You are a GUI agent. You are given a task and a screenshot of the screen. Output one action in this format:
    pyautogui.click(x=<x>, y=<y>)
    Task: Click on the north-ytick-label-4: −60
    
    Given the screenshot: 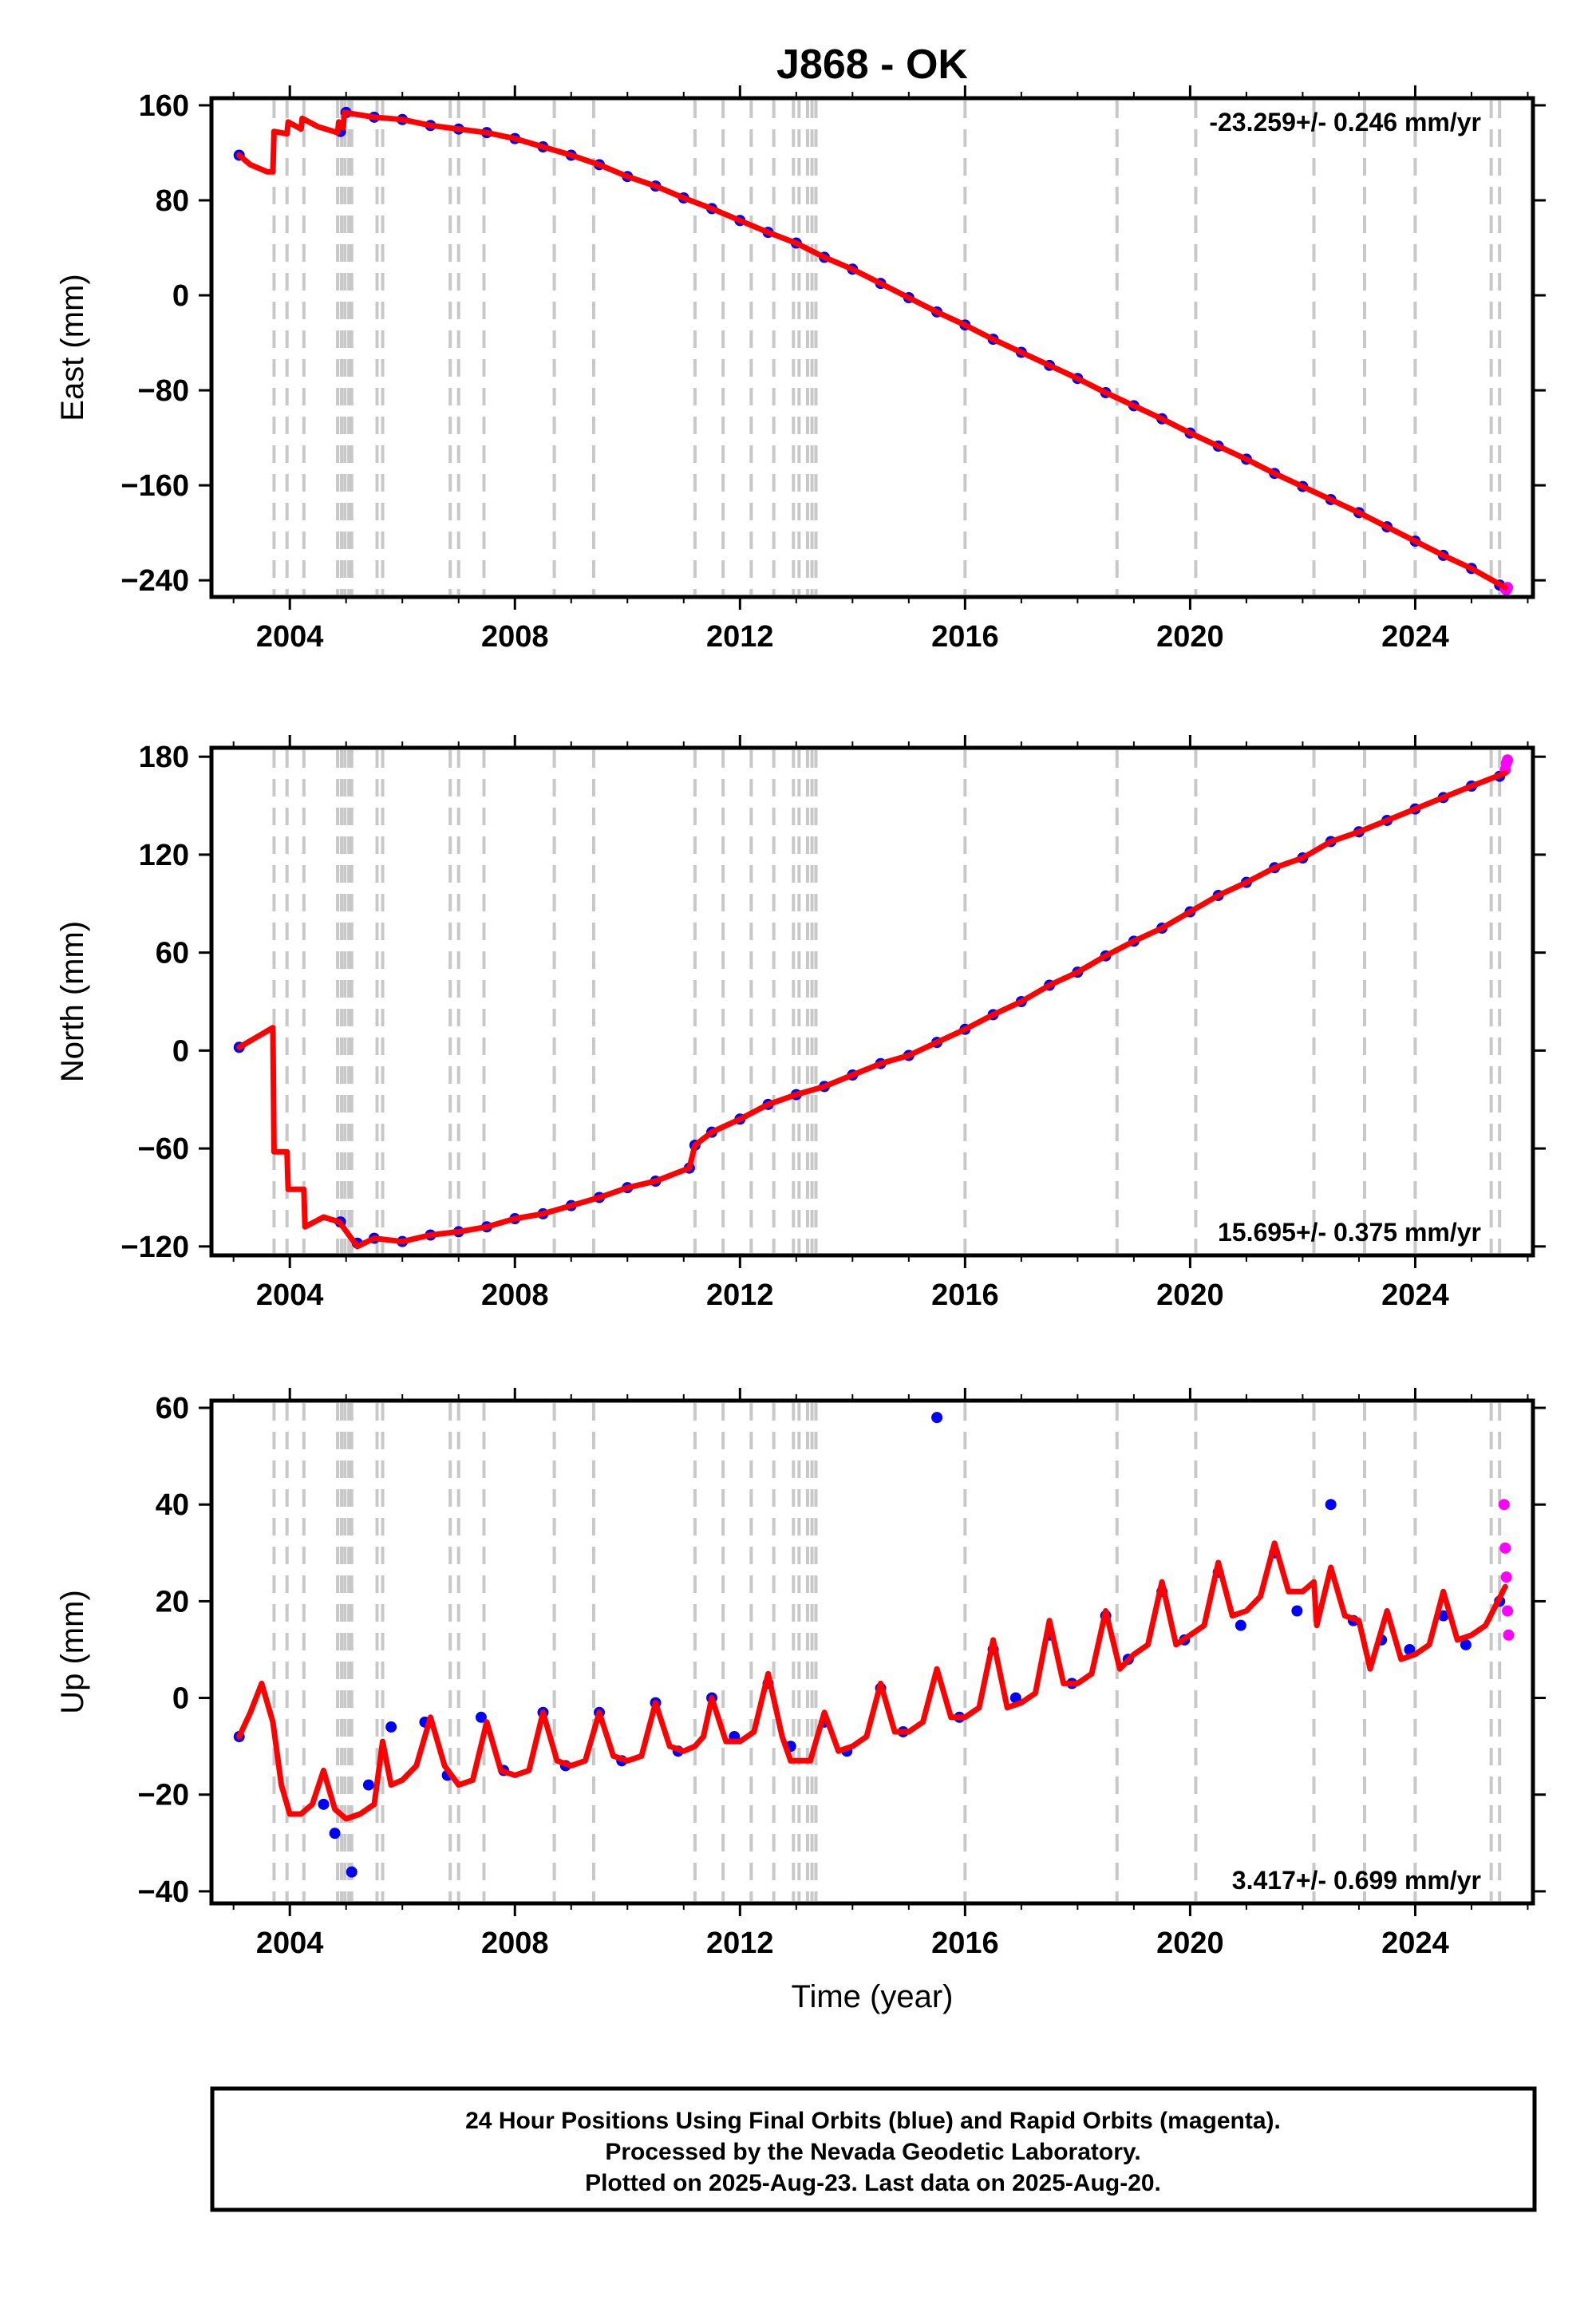 What is the action you would take?
    pyautogui.click(x=163, y=1149)
    